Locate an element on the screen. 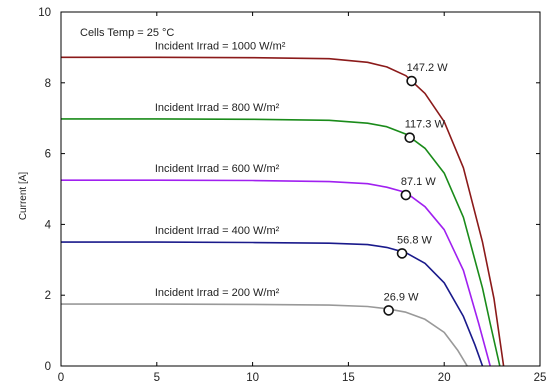  y-axis-label: Current [A] is located at coordinates (23, 196).